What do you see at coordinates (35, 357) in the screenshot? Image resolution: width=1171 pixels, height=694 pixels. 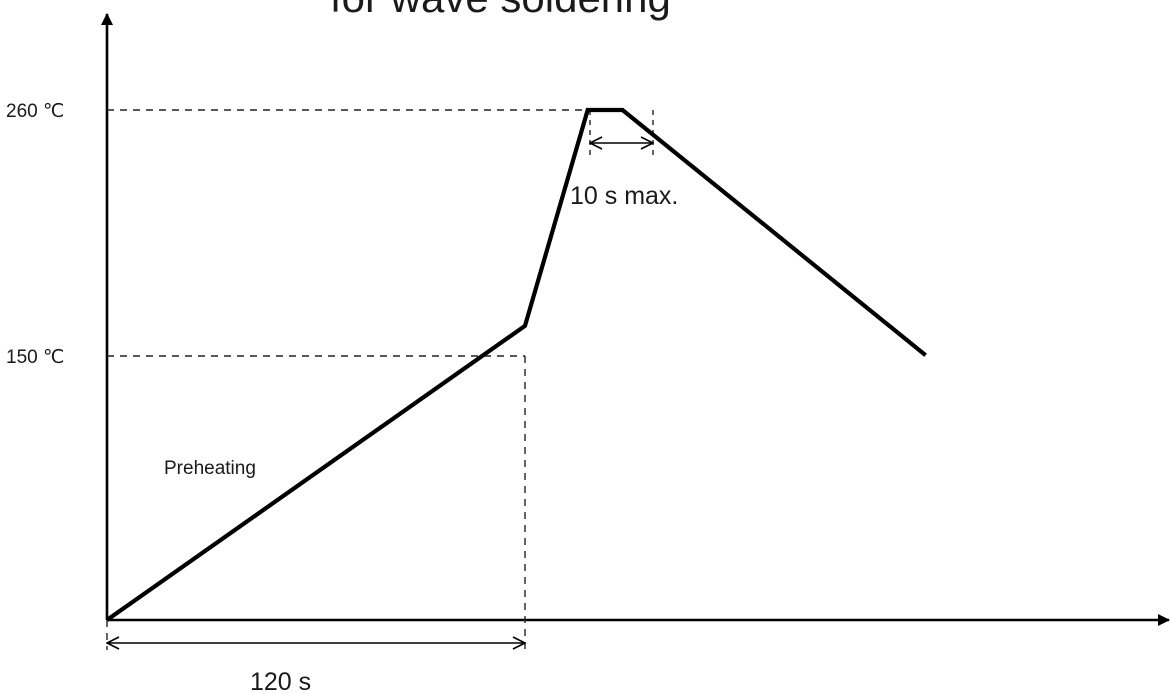 I see `y-tick-label-150: 150 ℃` at bounding box center [35, 357].